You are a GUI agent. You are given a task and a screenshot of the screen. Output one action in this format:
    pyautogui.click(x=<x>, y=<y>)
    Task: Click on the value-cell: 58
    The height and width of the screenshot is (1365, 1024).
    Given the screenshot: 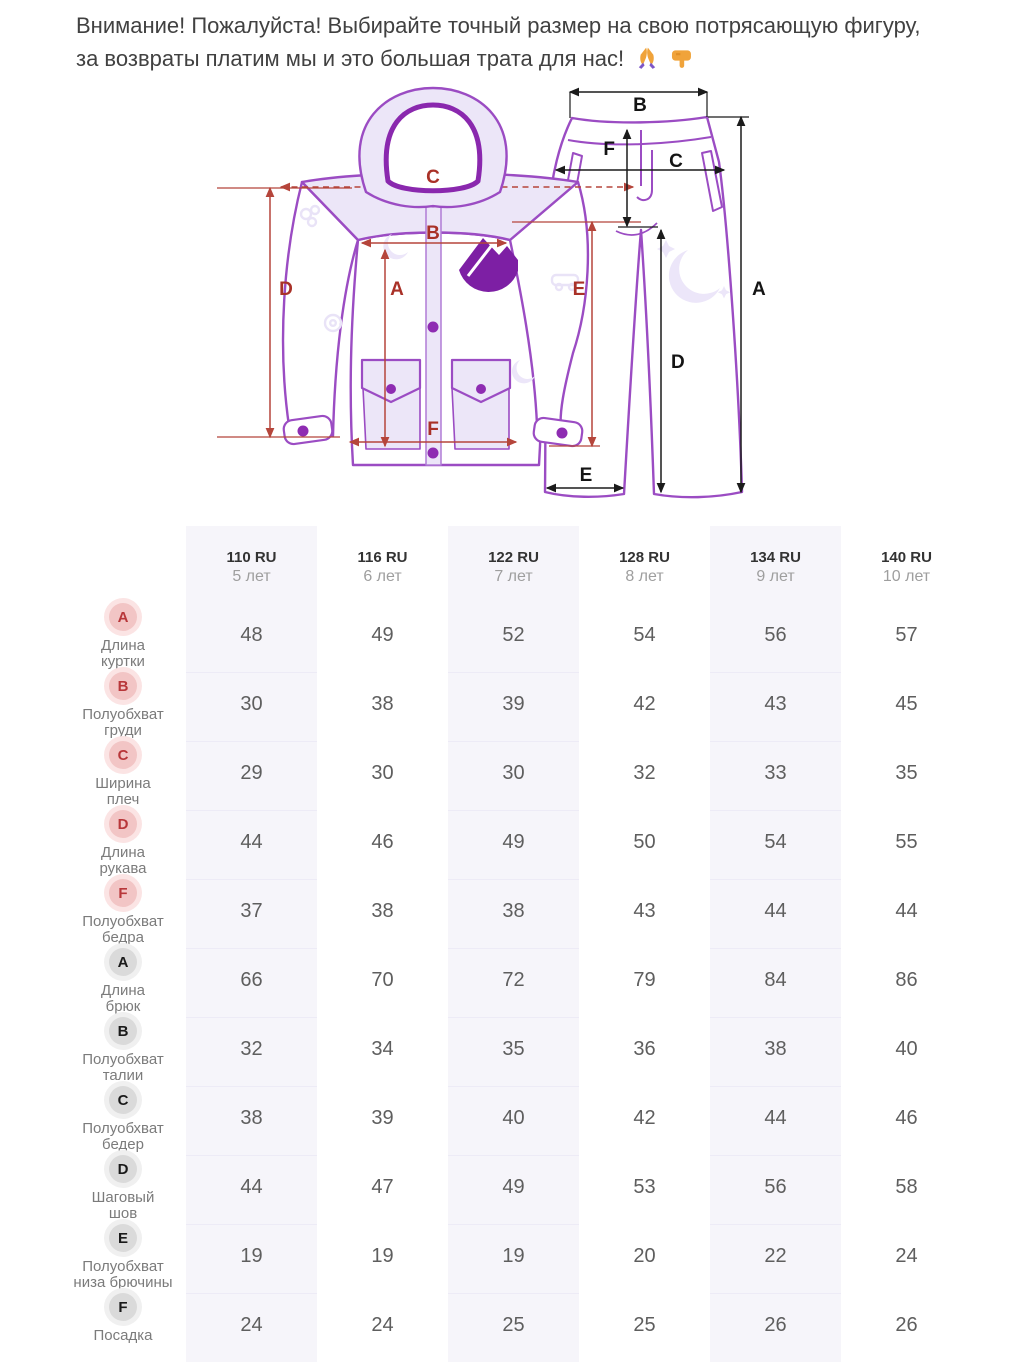 What is the action you would take?
    pyautogui.click(x=906, y=1186)
    